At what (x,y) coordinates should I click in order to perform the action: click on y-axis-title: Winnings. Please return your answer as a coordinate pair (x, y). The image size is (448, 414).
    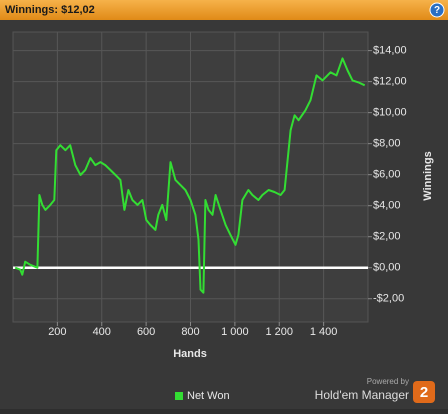
    Looking at the image, I should click on (428, 175).